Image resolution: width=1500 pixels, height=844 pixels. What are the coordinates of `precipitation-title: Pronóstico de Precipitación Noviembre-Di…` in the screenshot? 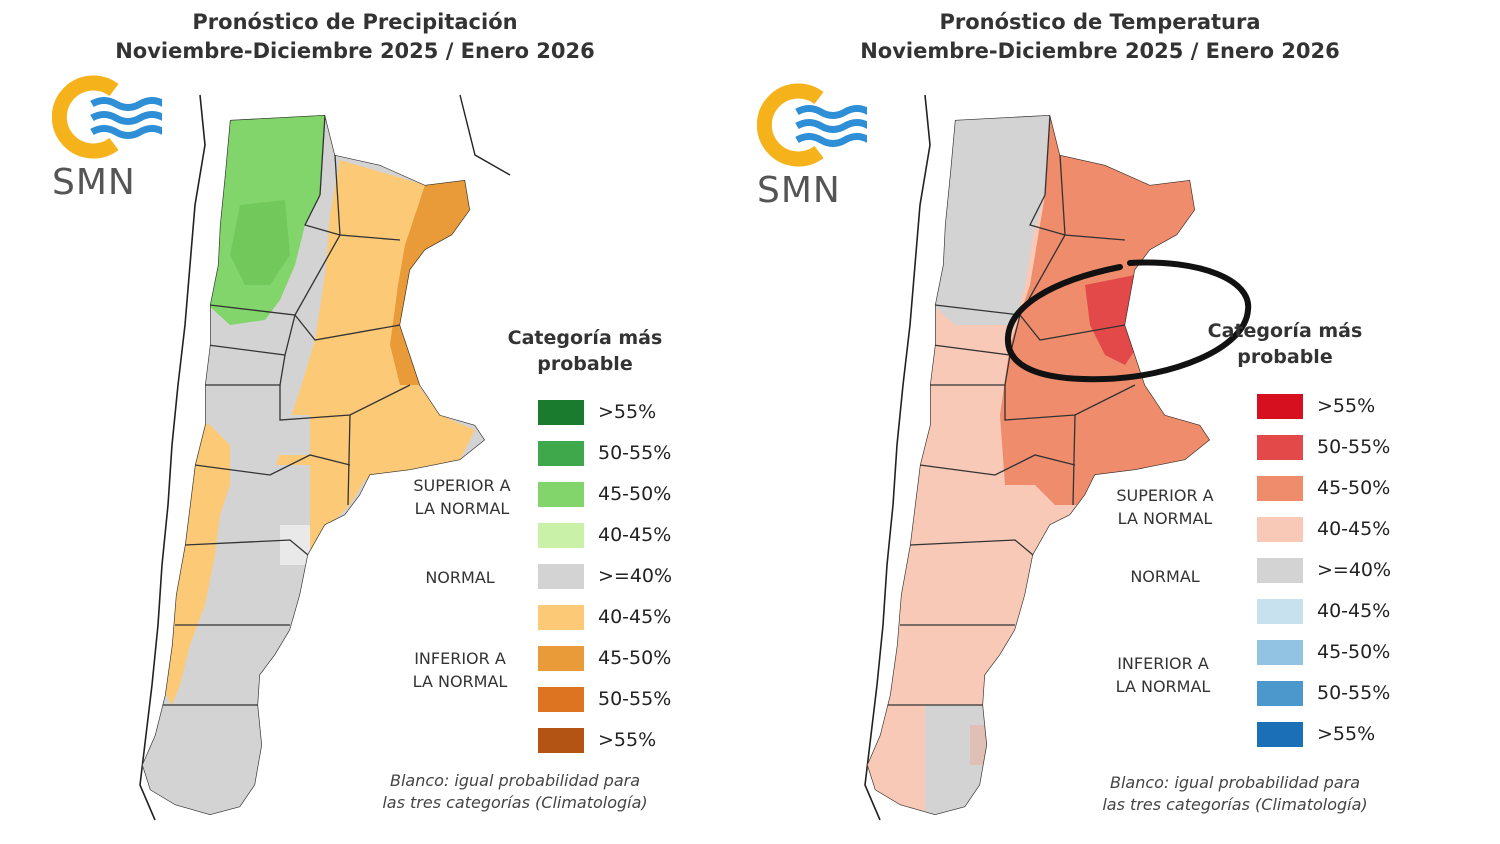 It's located at (355, 37).